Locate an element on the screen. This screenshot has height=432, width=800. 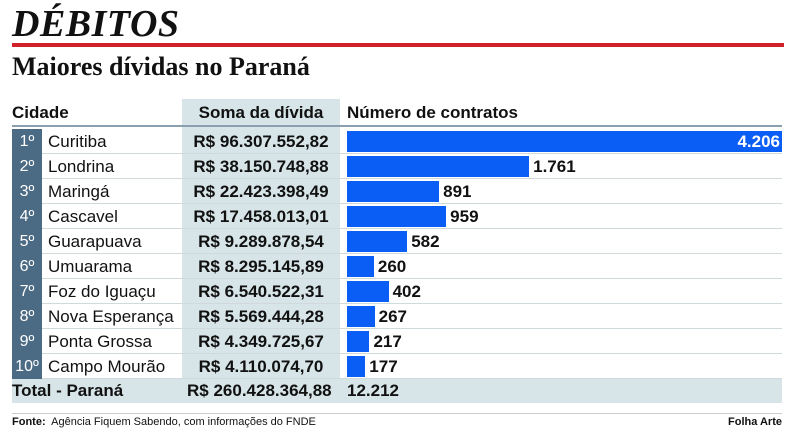
table-row: 9º Ponta Grossa R$ 4.349.725,67 217 is located at coordinates (397, 341).